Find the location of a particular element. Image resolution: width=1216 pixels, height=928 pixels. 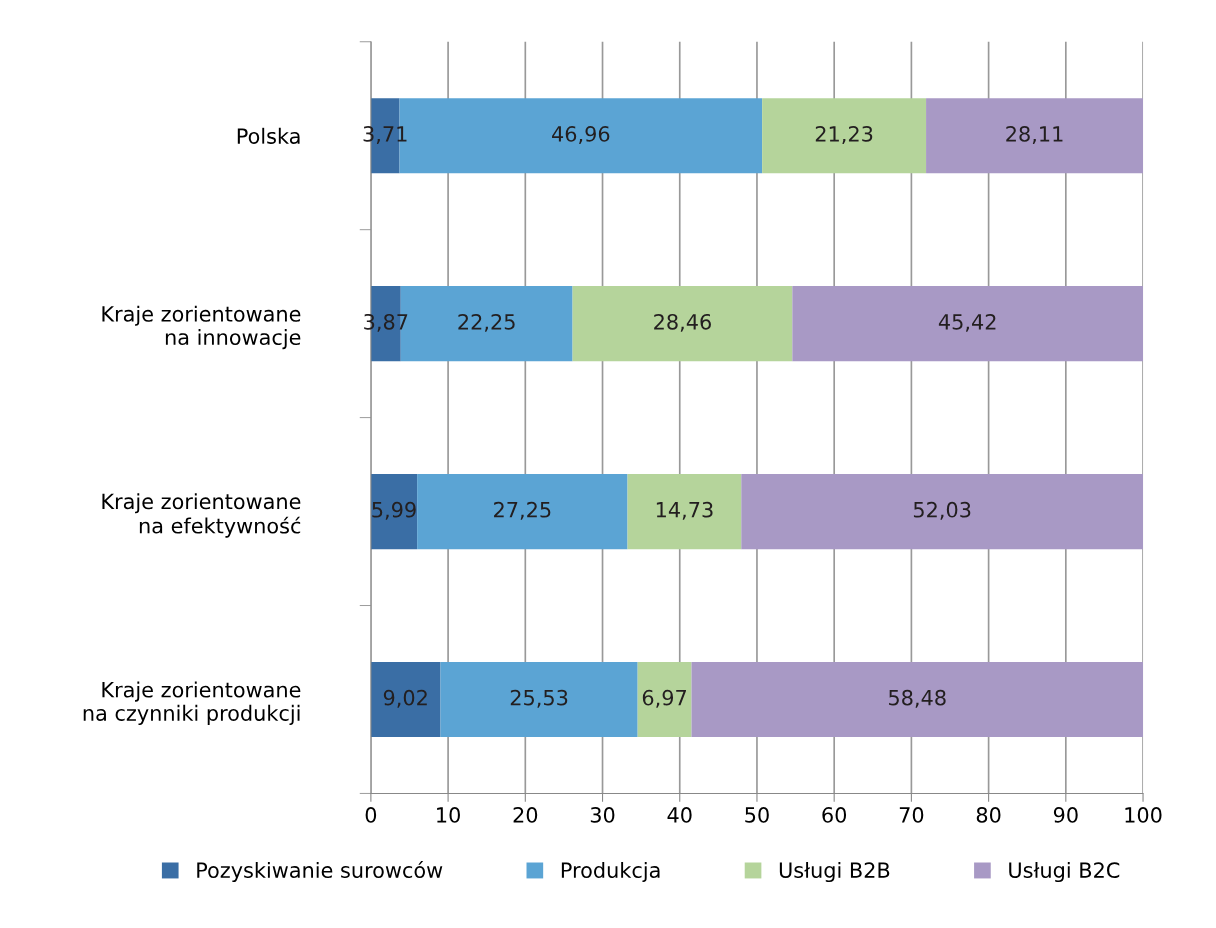

data-label: 21,23 is located at coordinates (844, 135).